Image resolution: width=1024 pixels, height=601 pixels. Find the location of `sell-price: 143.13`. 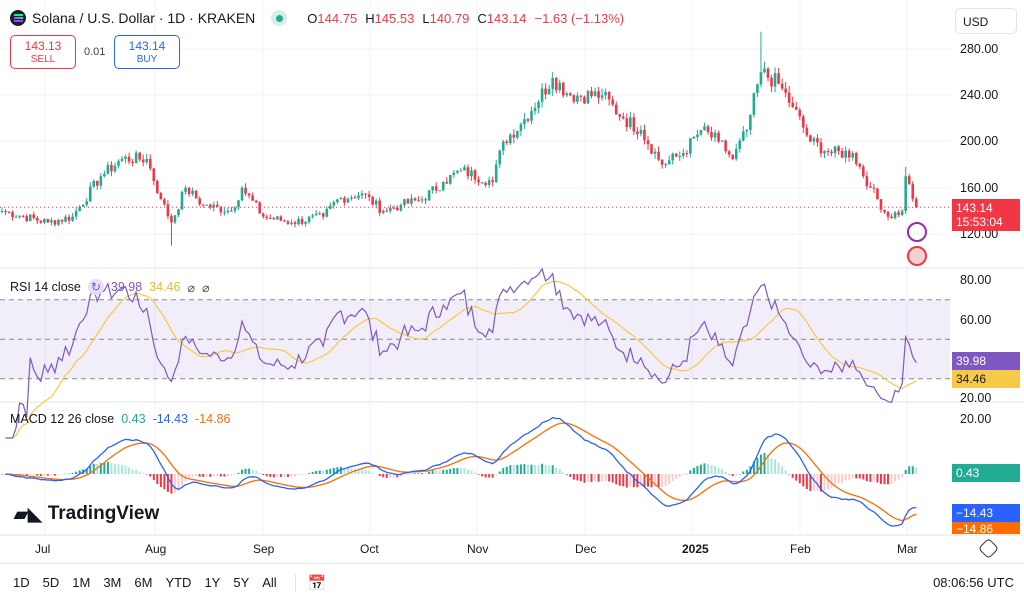

sell-price: 143.13 is located at coordinates (43, 46).